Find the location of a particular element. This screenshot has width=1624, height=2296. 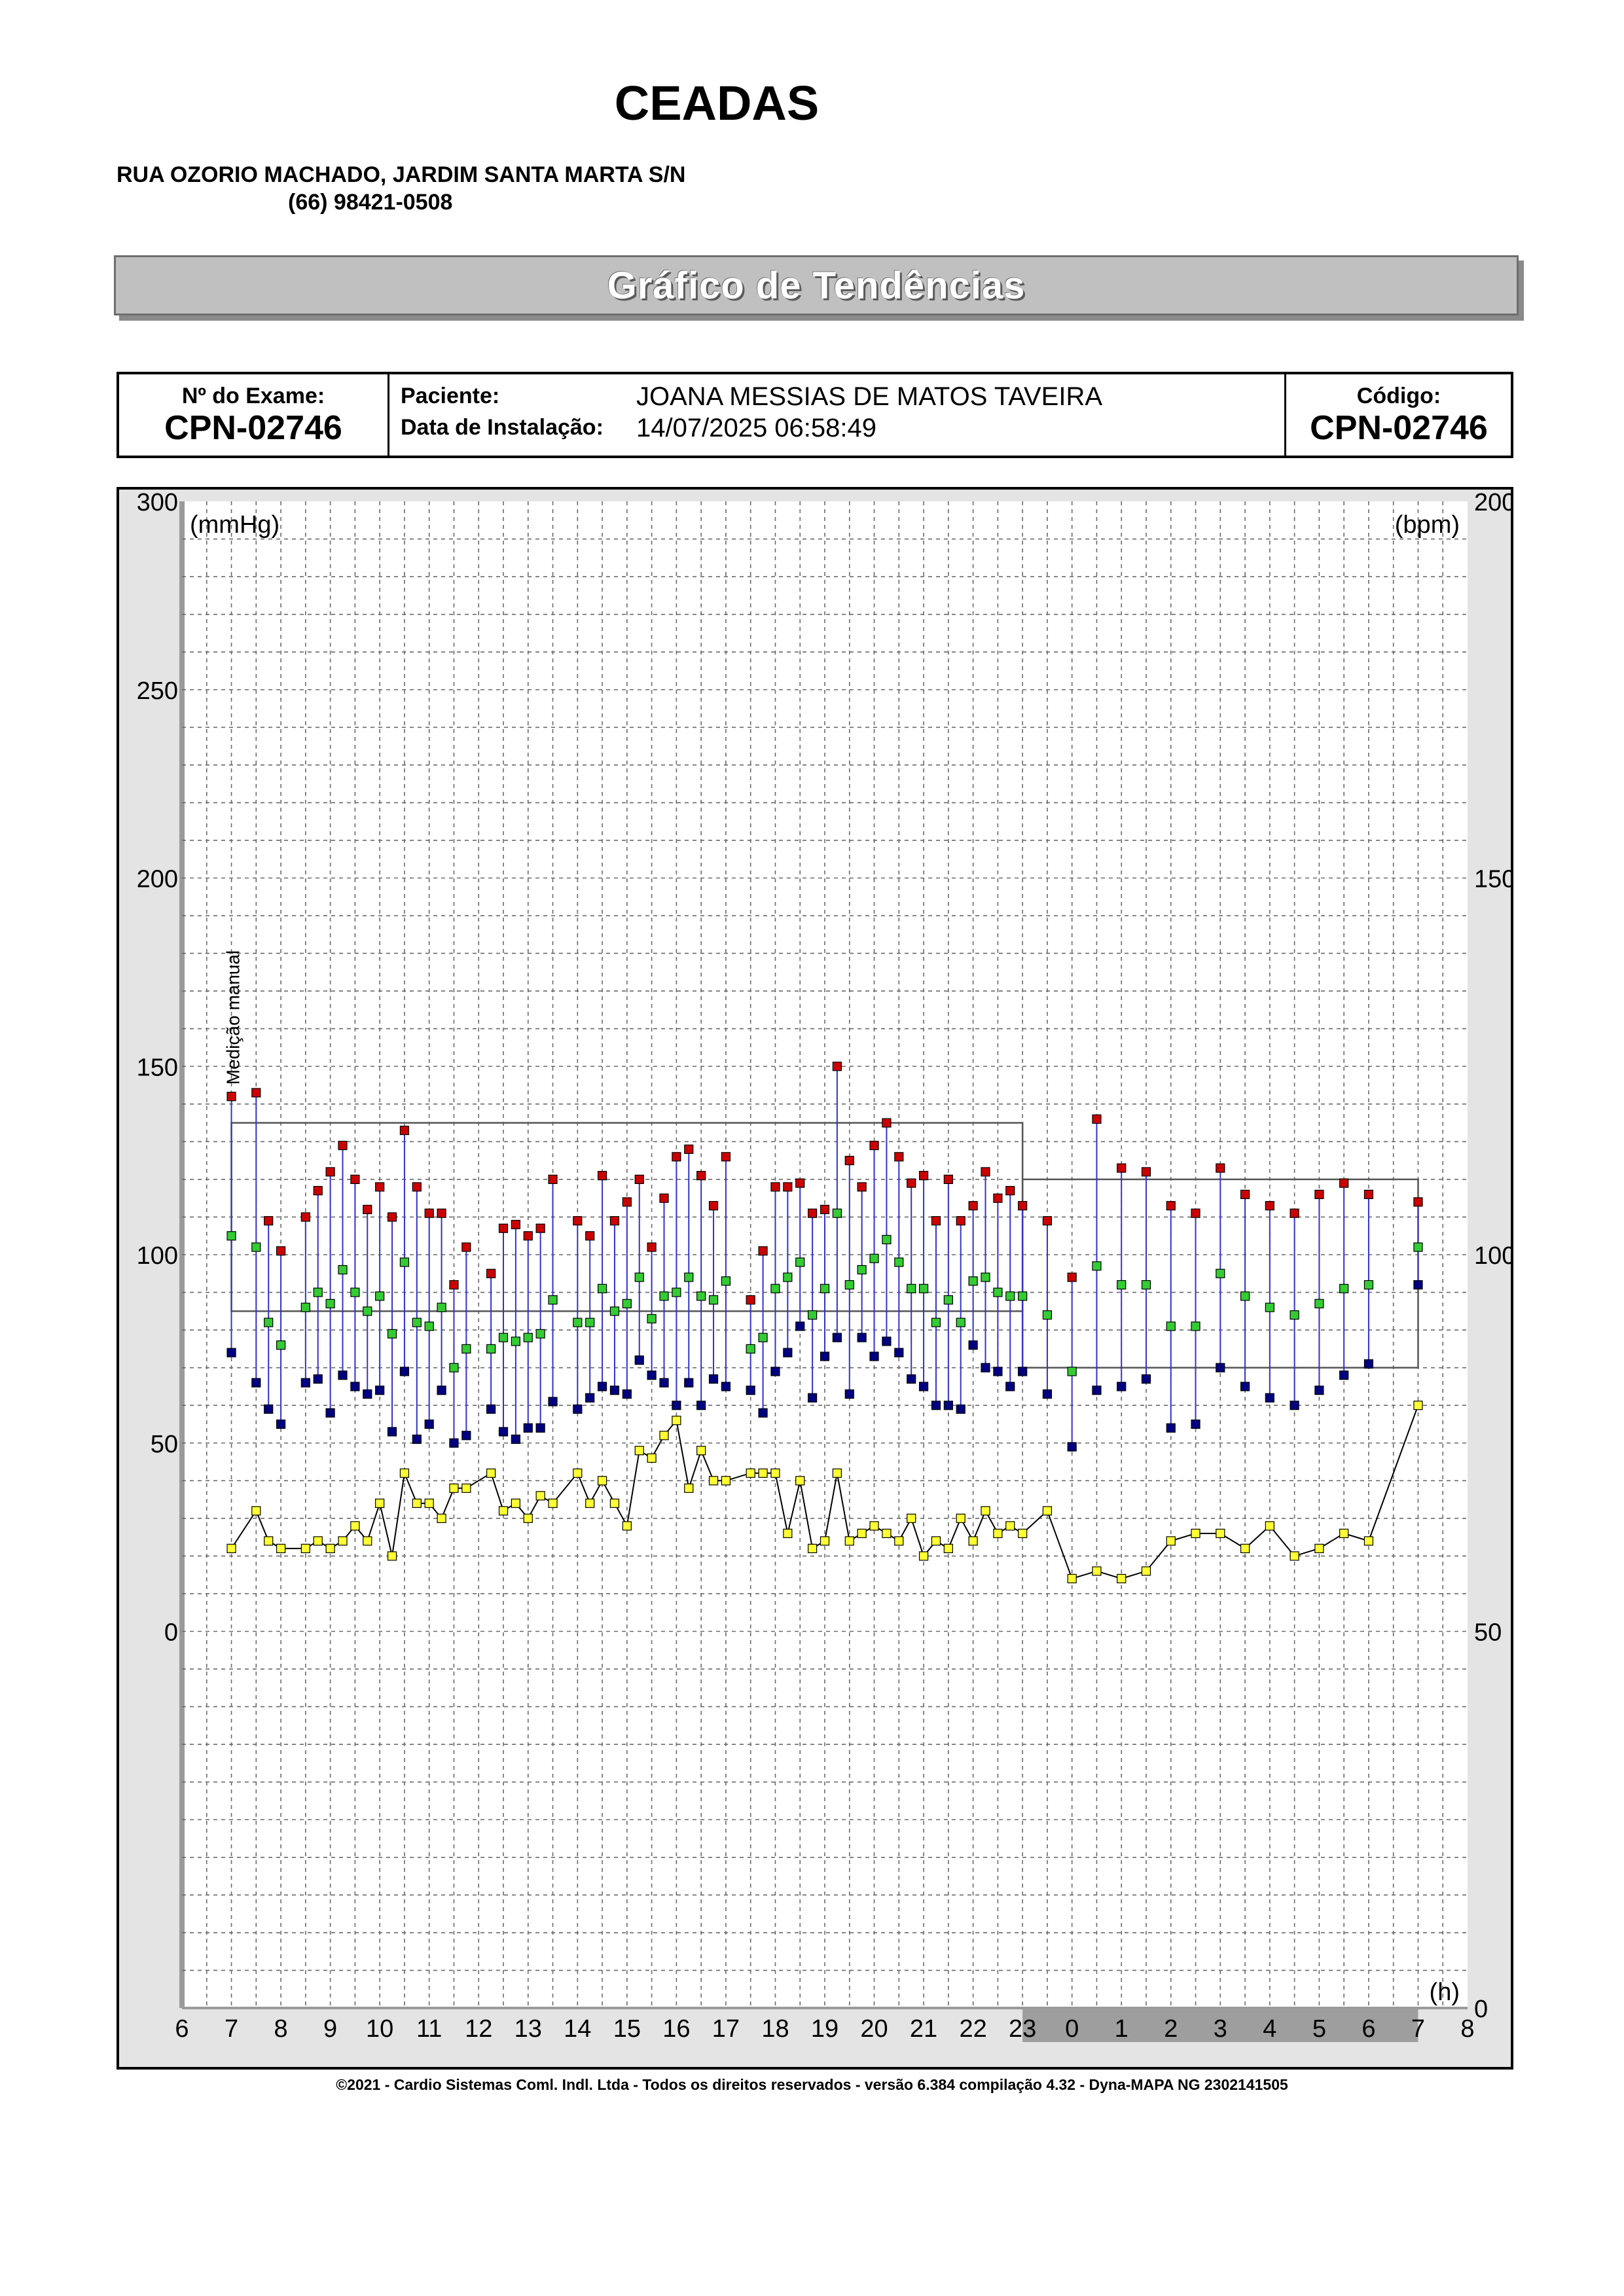

x-axis-tick-label: 15 is located at coordinates (627, 2029).